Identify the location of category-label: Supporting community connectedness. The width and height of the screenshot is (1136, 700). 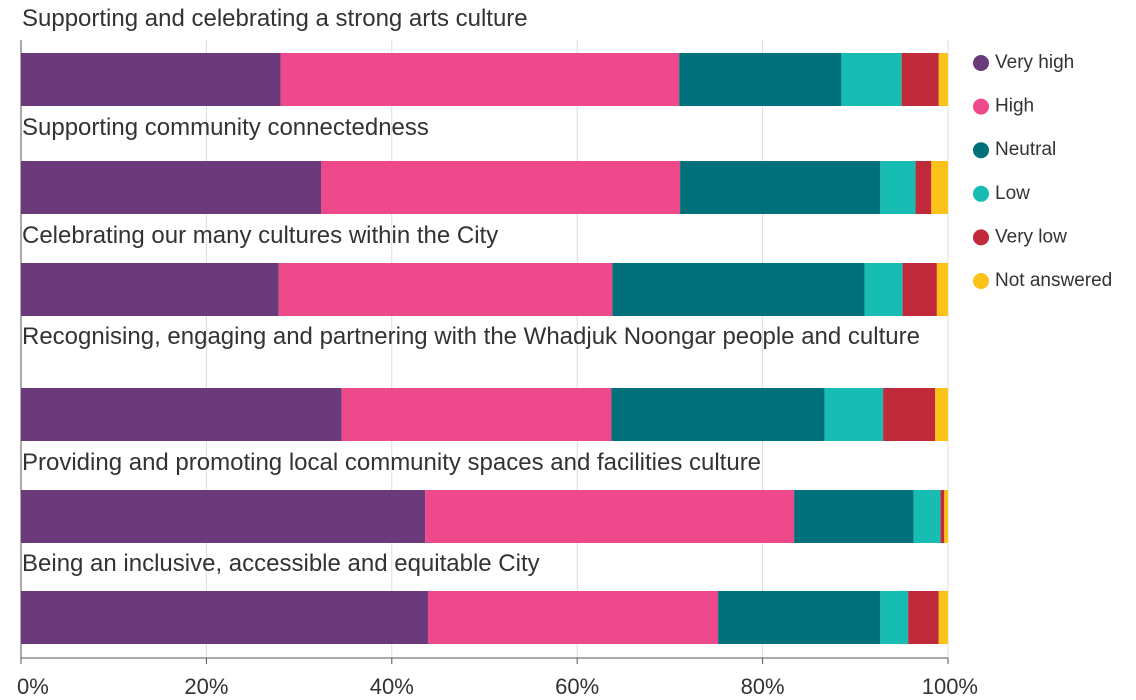
(225, 127).